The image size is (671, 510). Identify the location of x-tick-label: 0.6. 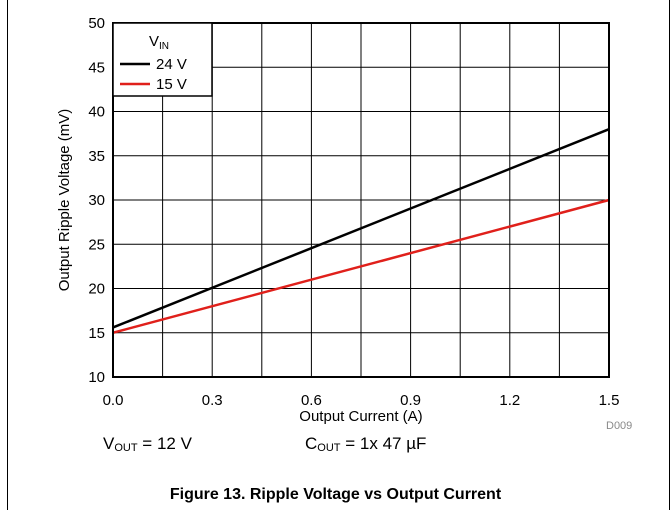
(311, 400).